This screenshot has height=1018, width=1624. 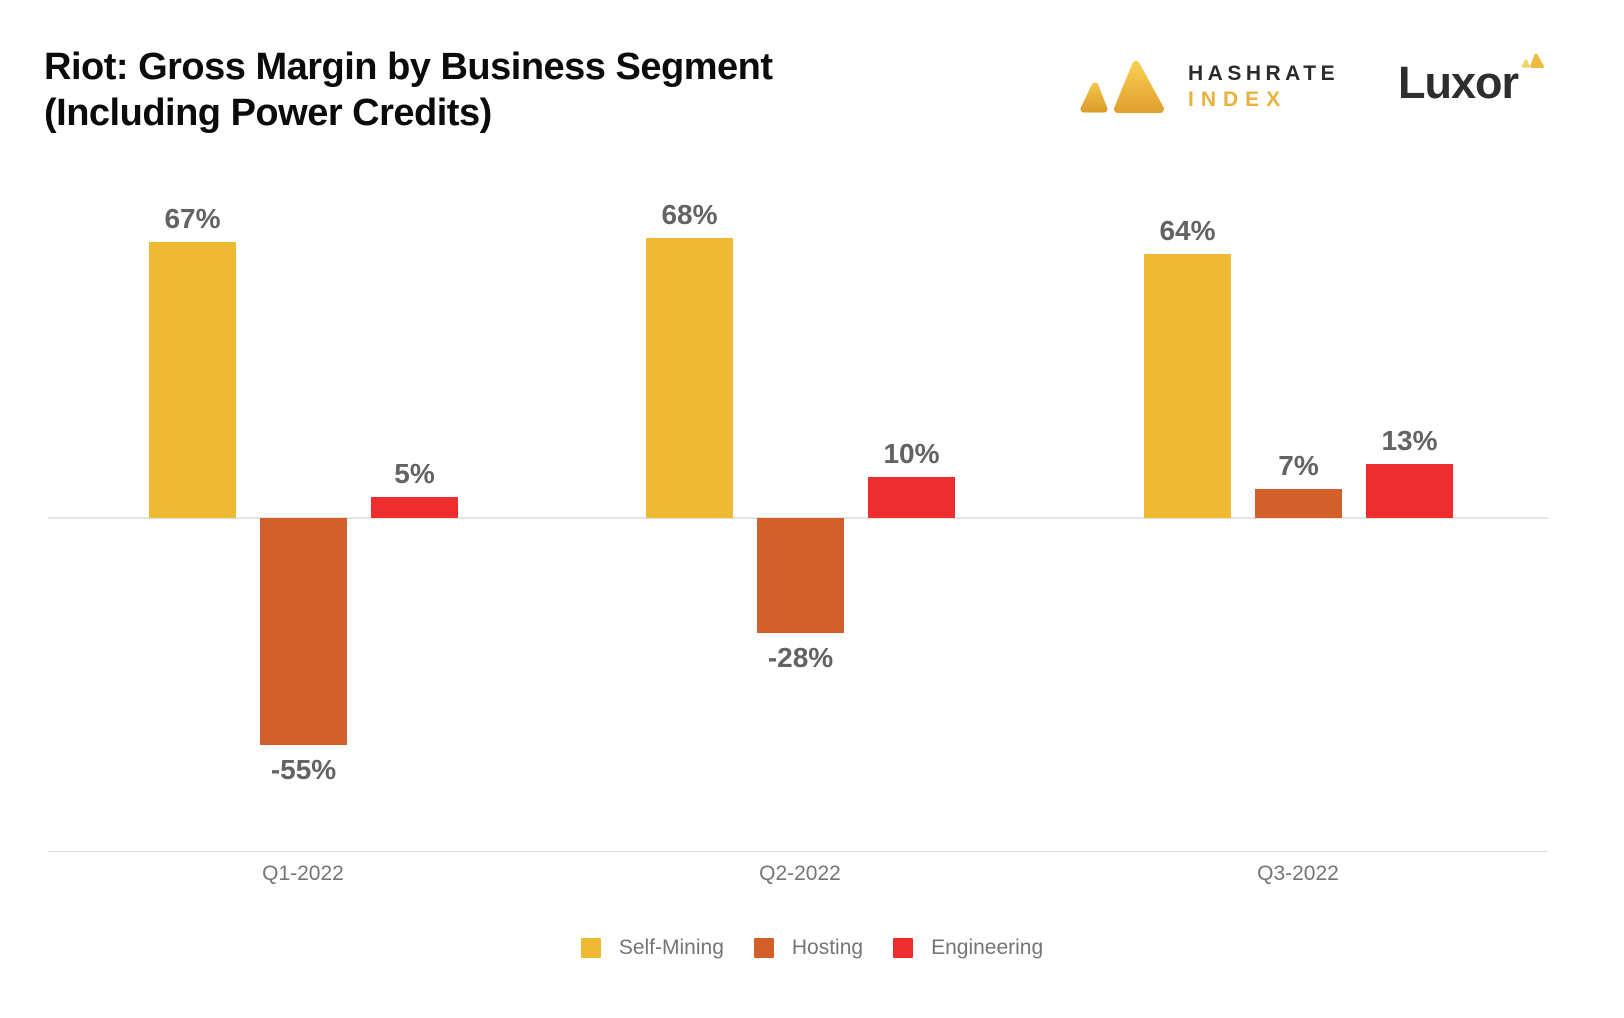 I want to click on bar-value-label: 10%, so click(x=911, y=453).